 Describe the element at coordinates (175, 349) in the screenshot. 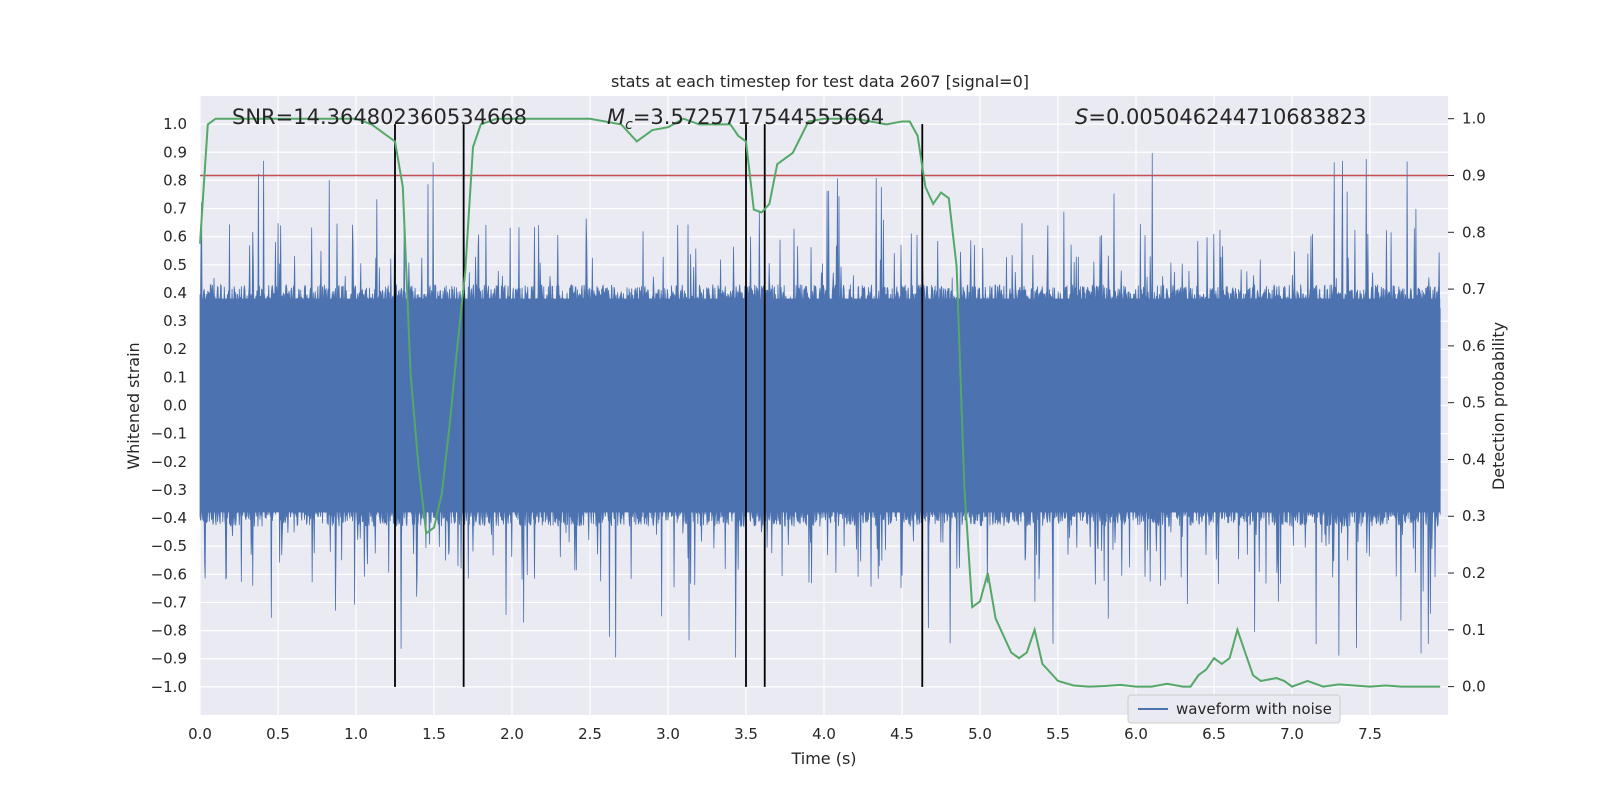

I see `y-left-tick-label: 0.2` at that location.